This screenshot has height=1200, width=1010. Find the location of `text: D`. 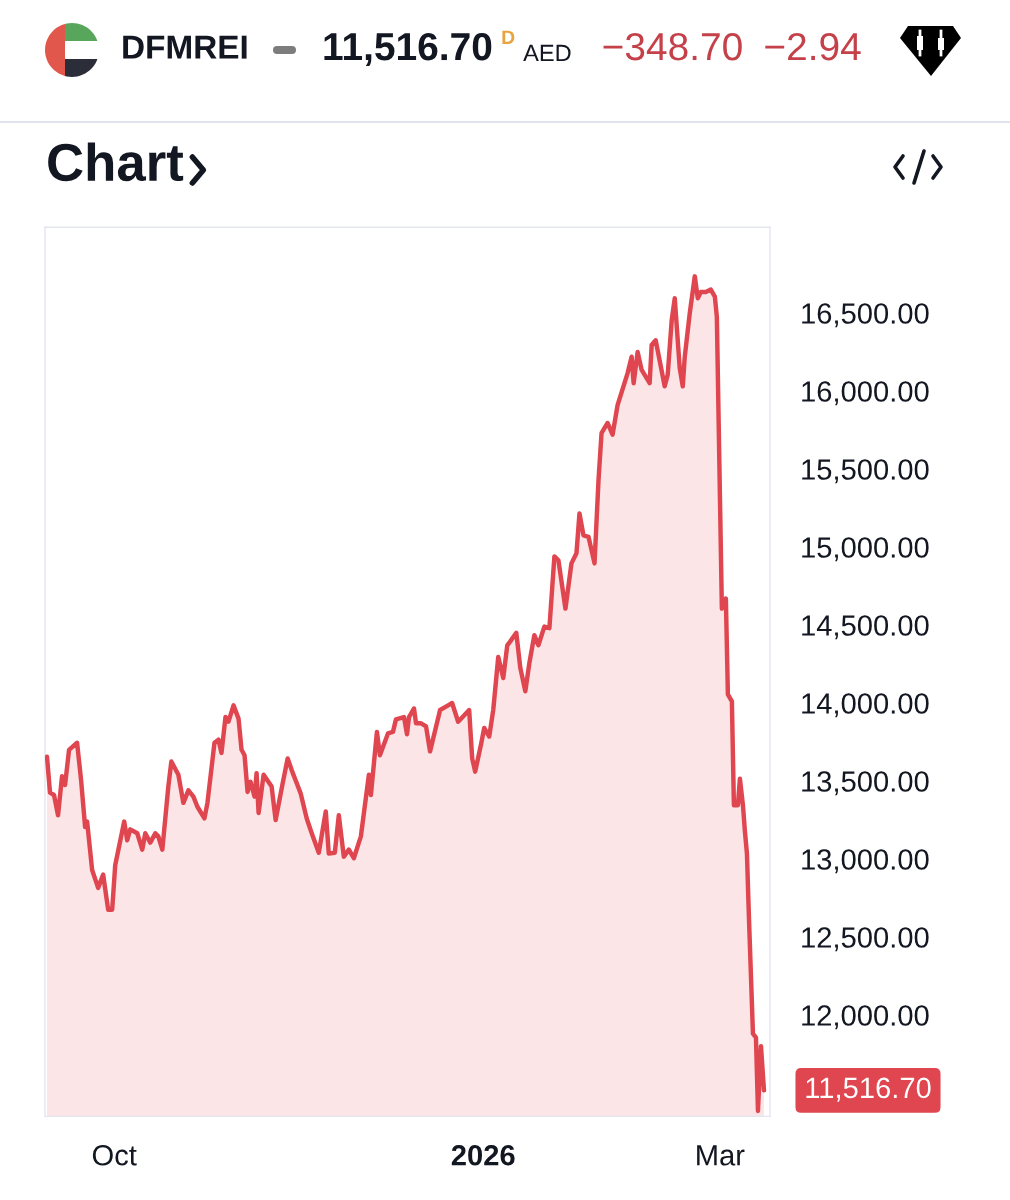

text: D is located at coordinates (508, 37).